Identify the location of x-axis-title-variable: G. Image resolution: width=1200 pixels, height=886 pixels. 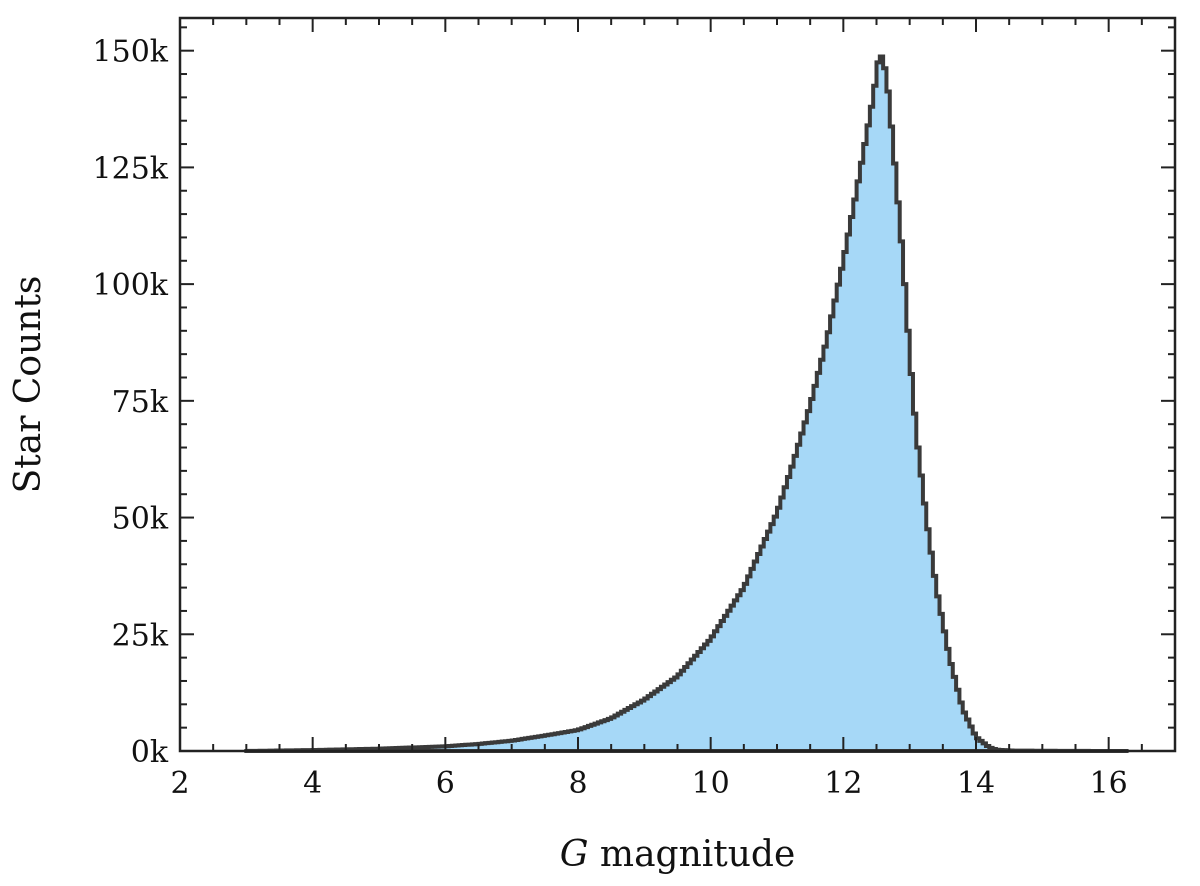
(574, 854).